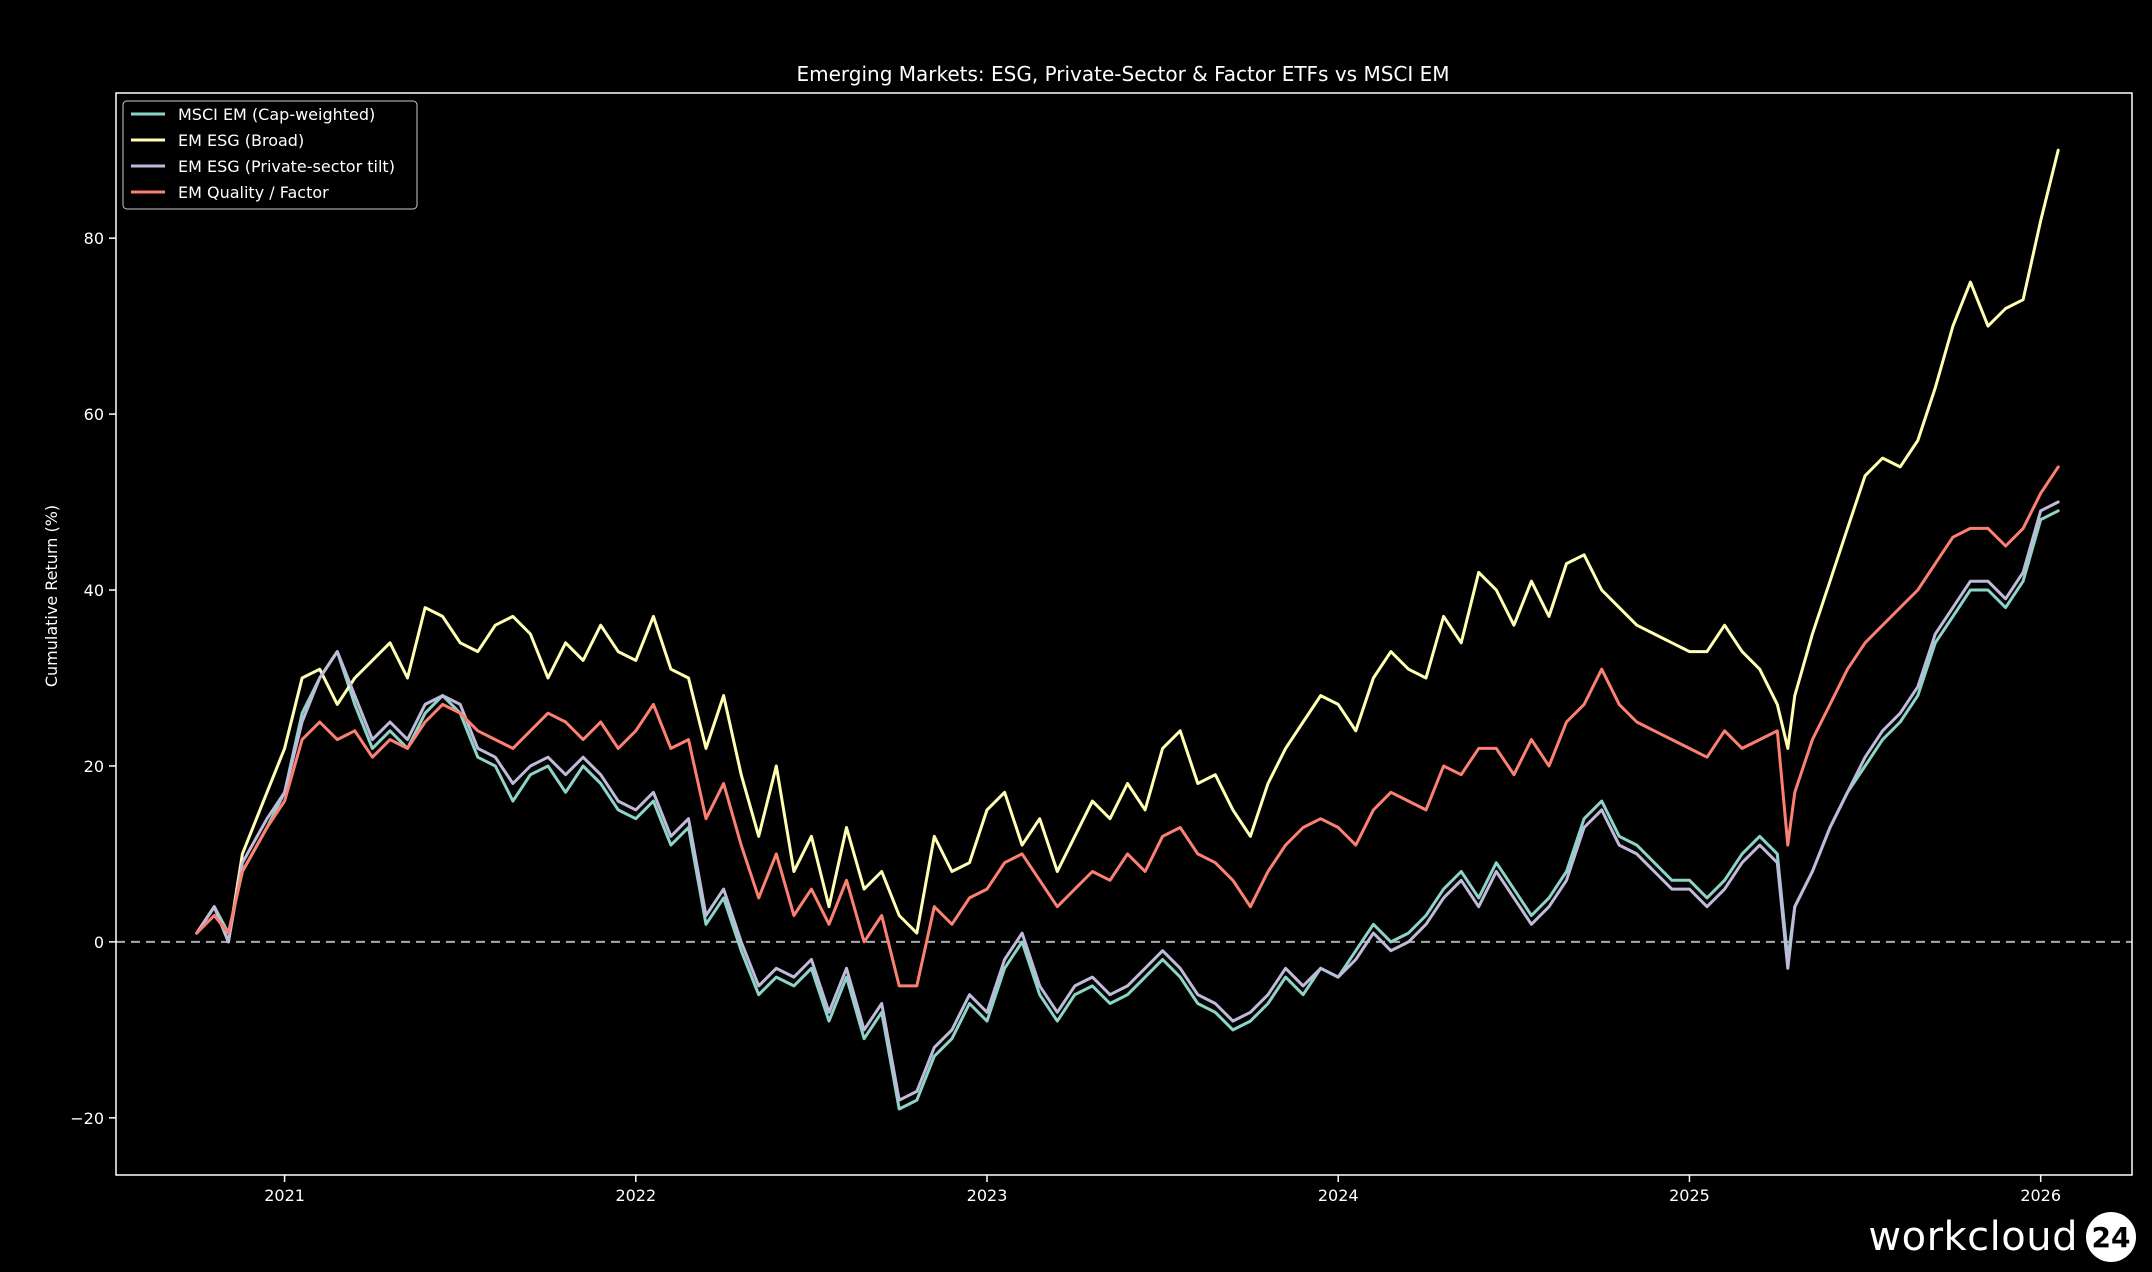 This screenshot has width=2152, height=1272. Describe the element at coordinates (1162, 1190) in the screenshot. I see `x-axis-ticks: 2021 2022 2023 2024 2025 2026` at that location.